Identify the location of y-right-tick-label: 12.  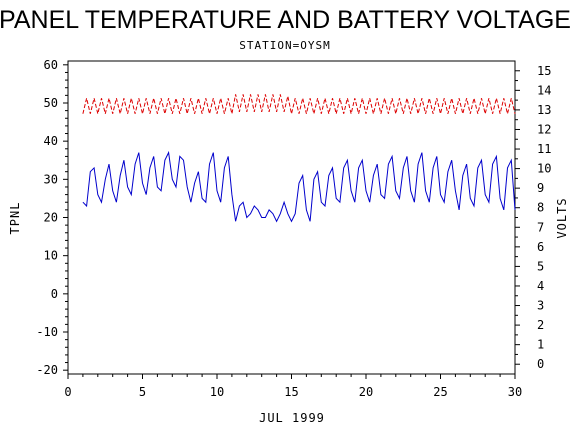
(544, 129).